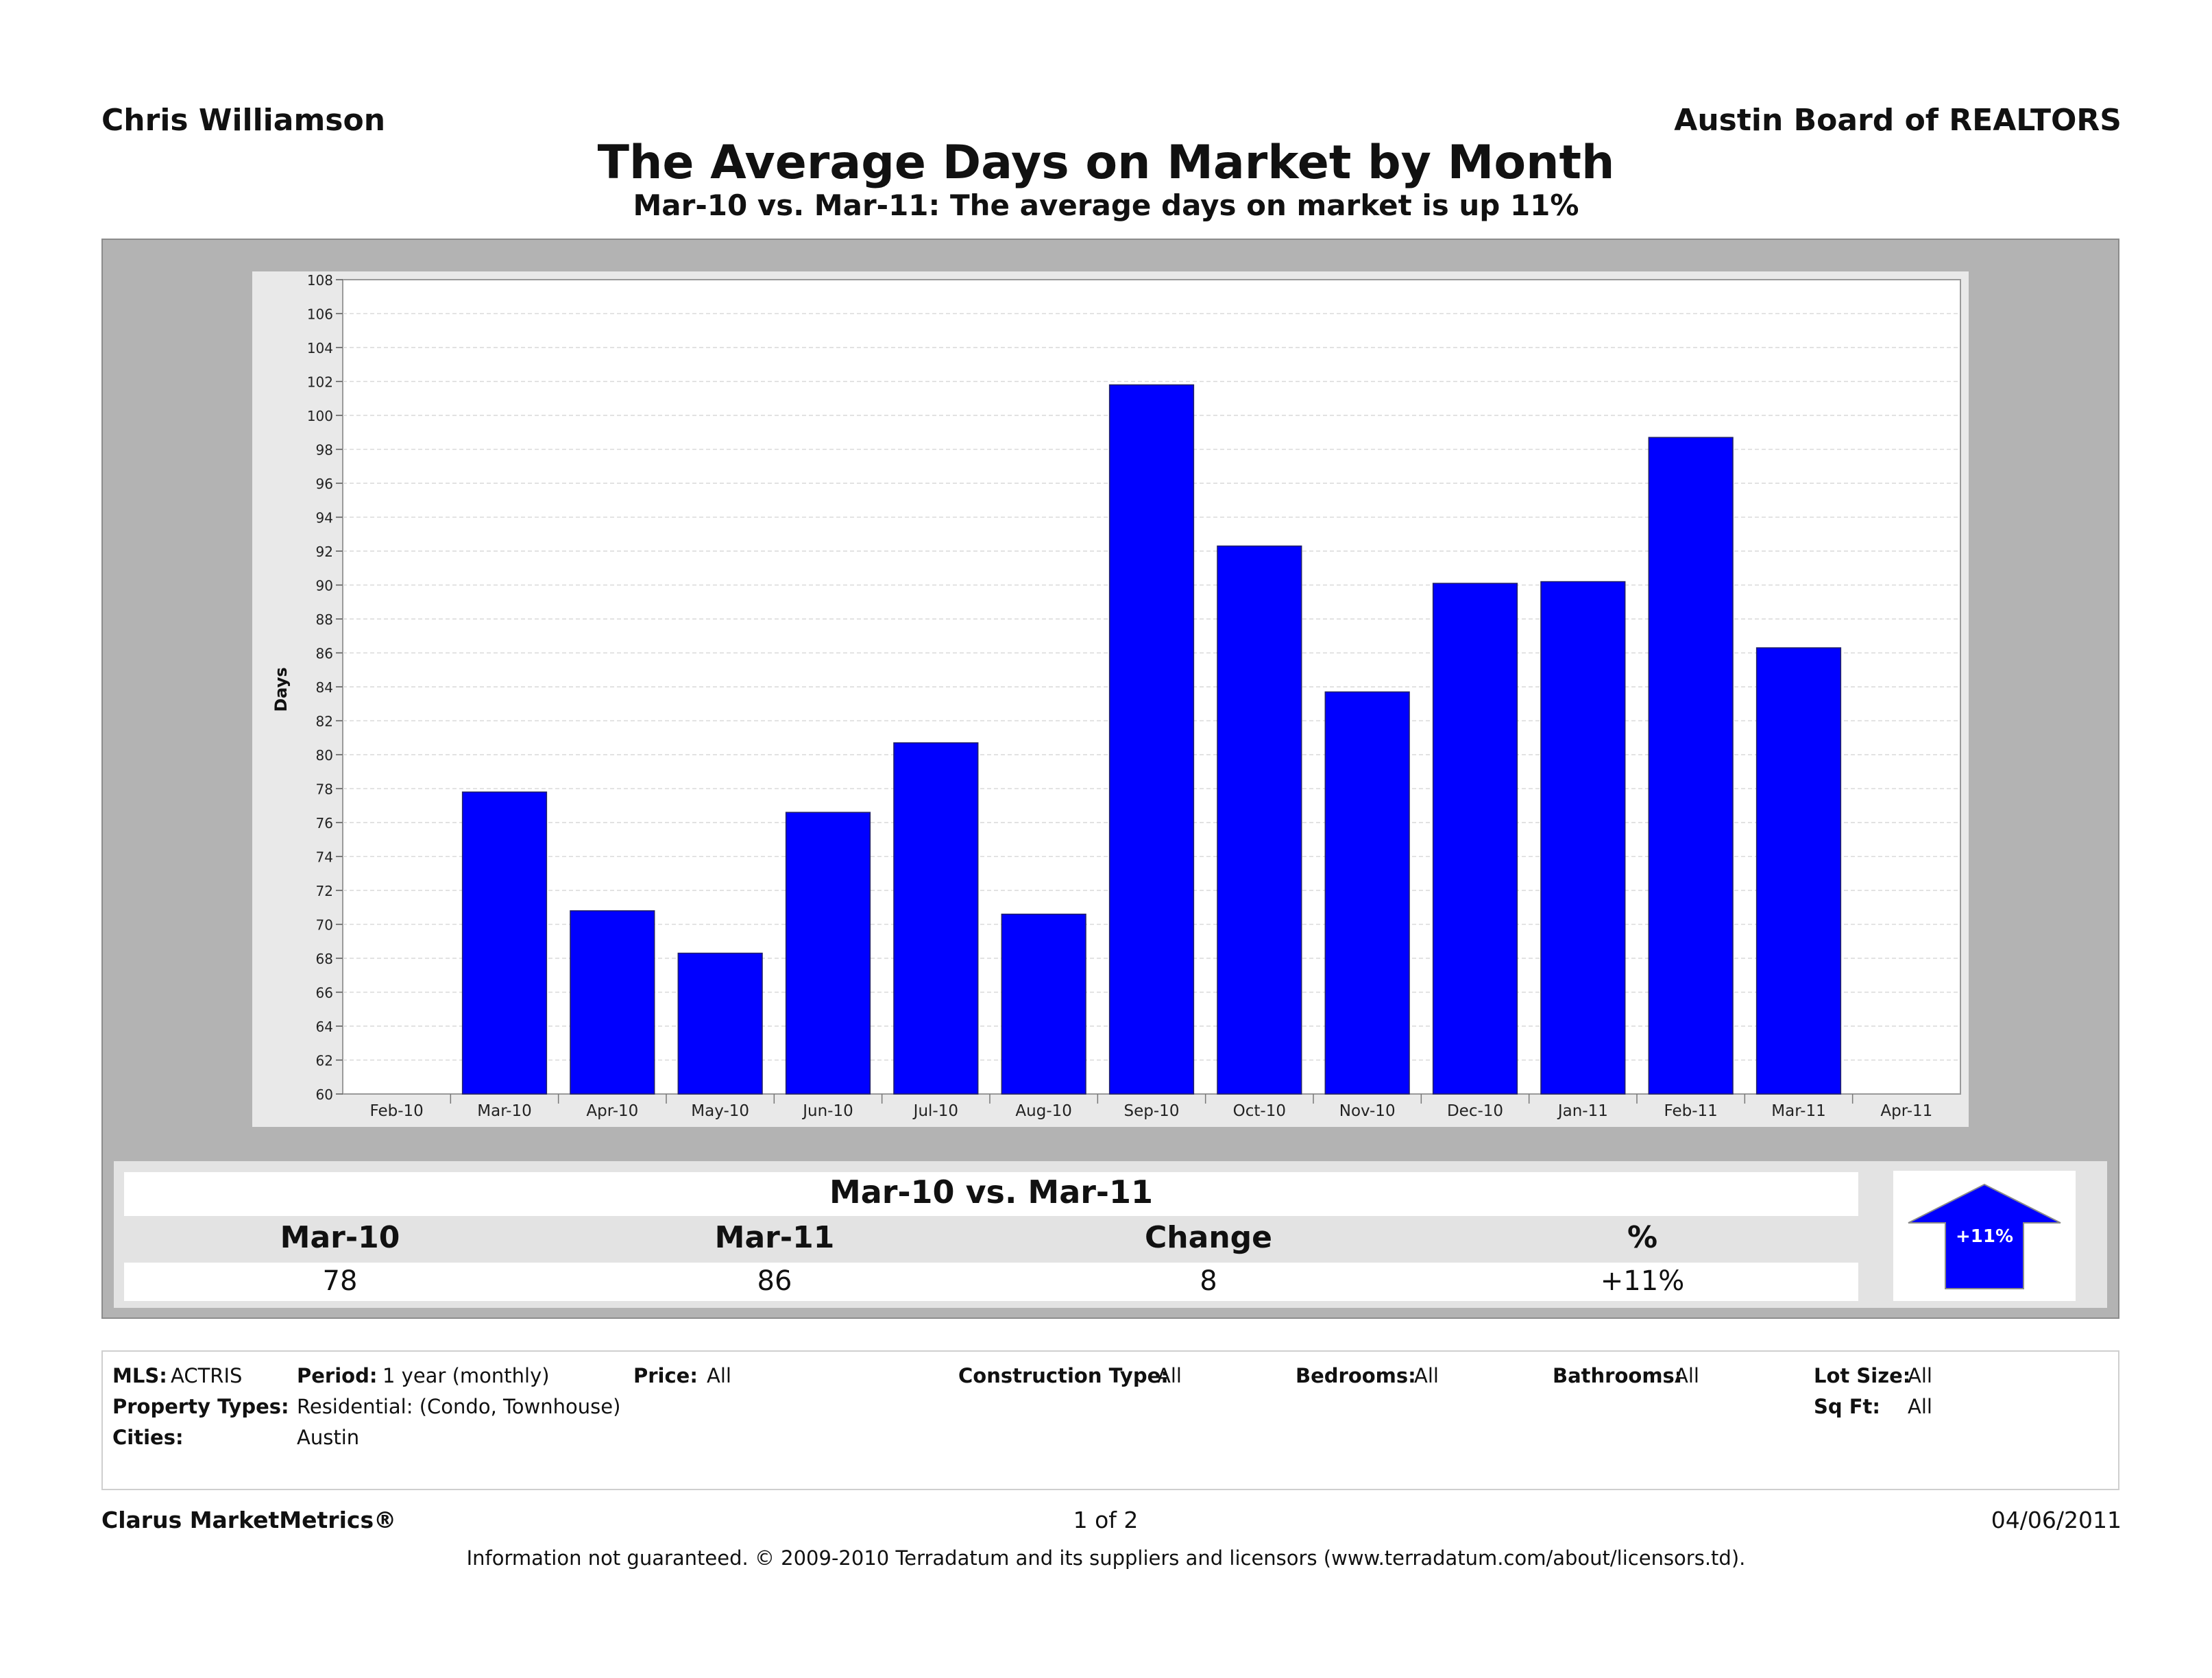  I want to click on y-tick-label: 90, so click(324, 586).